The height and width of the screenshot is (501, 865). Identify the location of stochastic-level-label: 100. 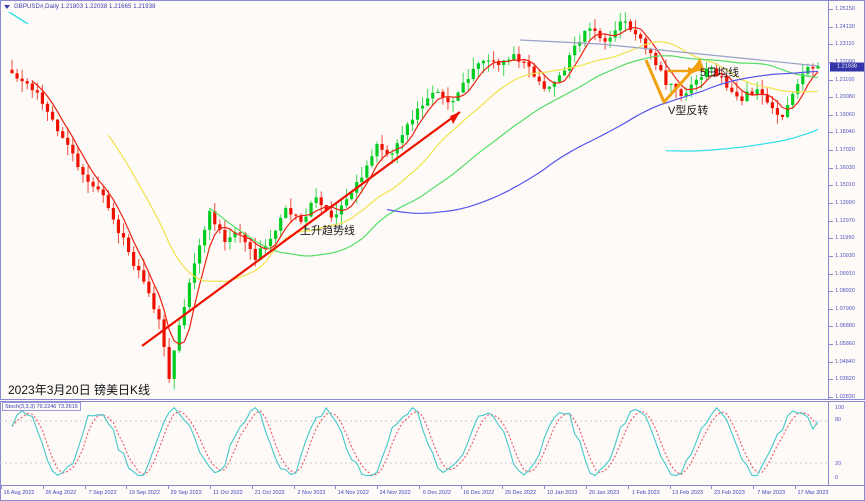
(840, 408).